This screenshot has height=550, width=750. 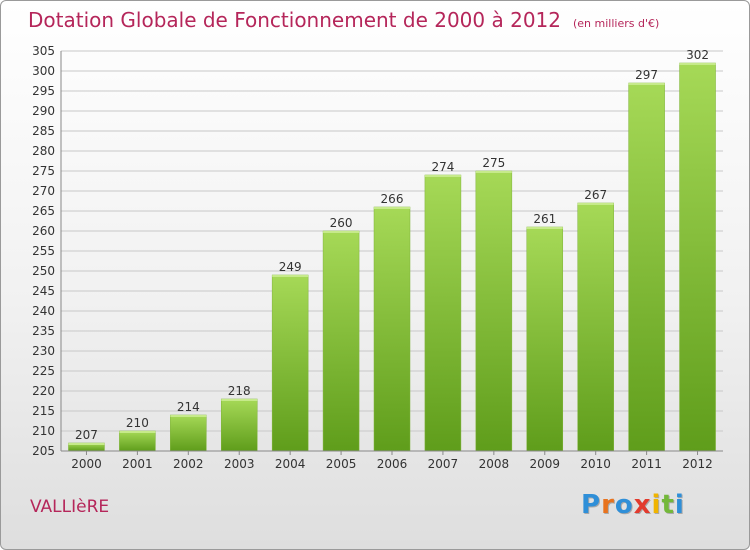 I want to click on bar-value-label: 297, so click(x=646, y=75).